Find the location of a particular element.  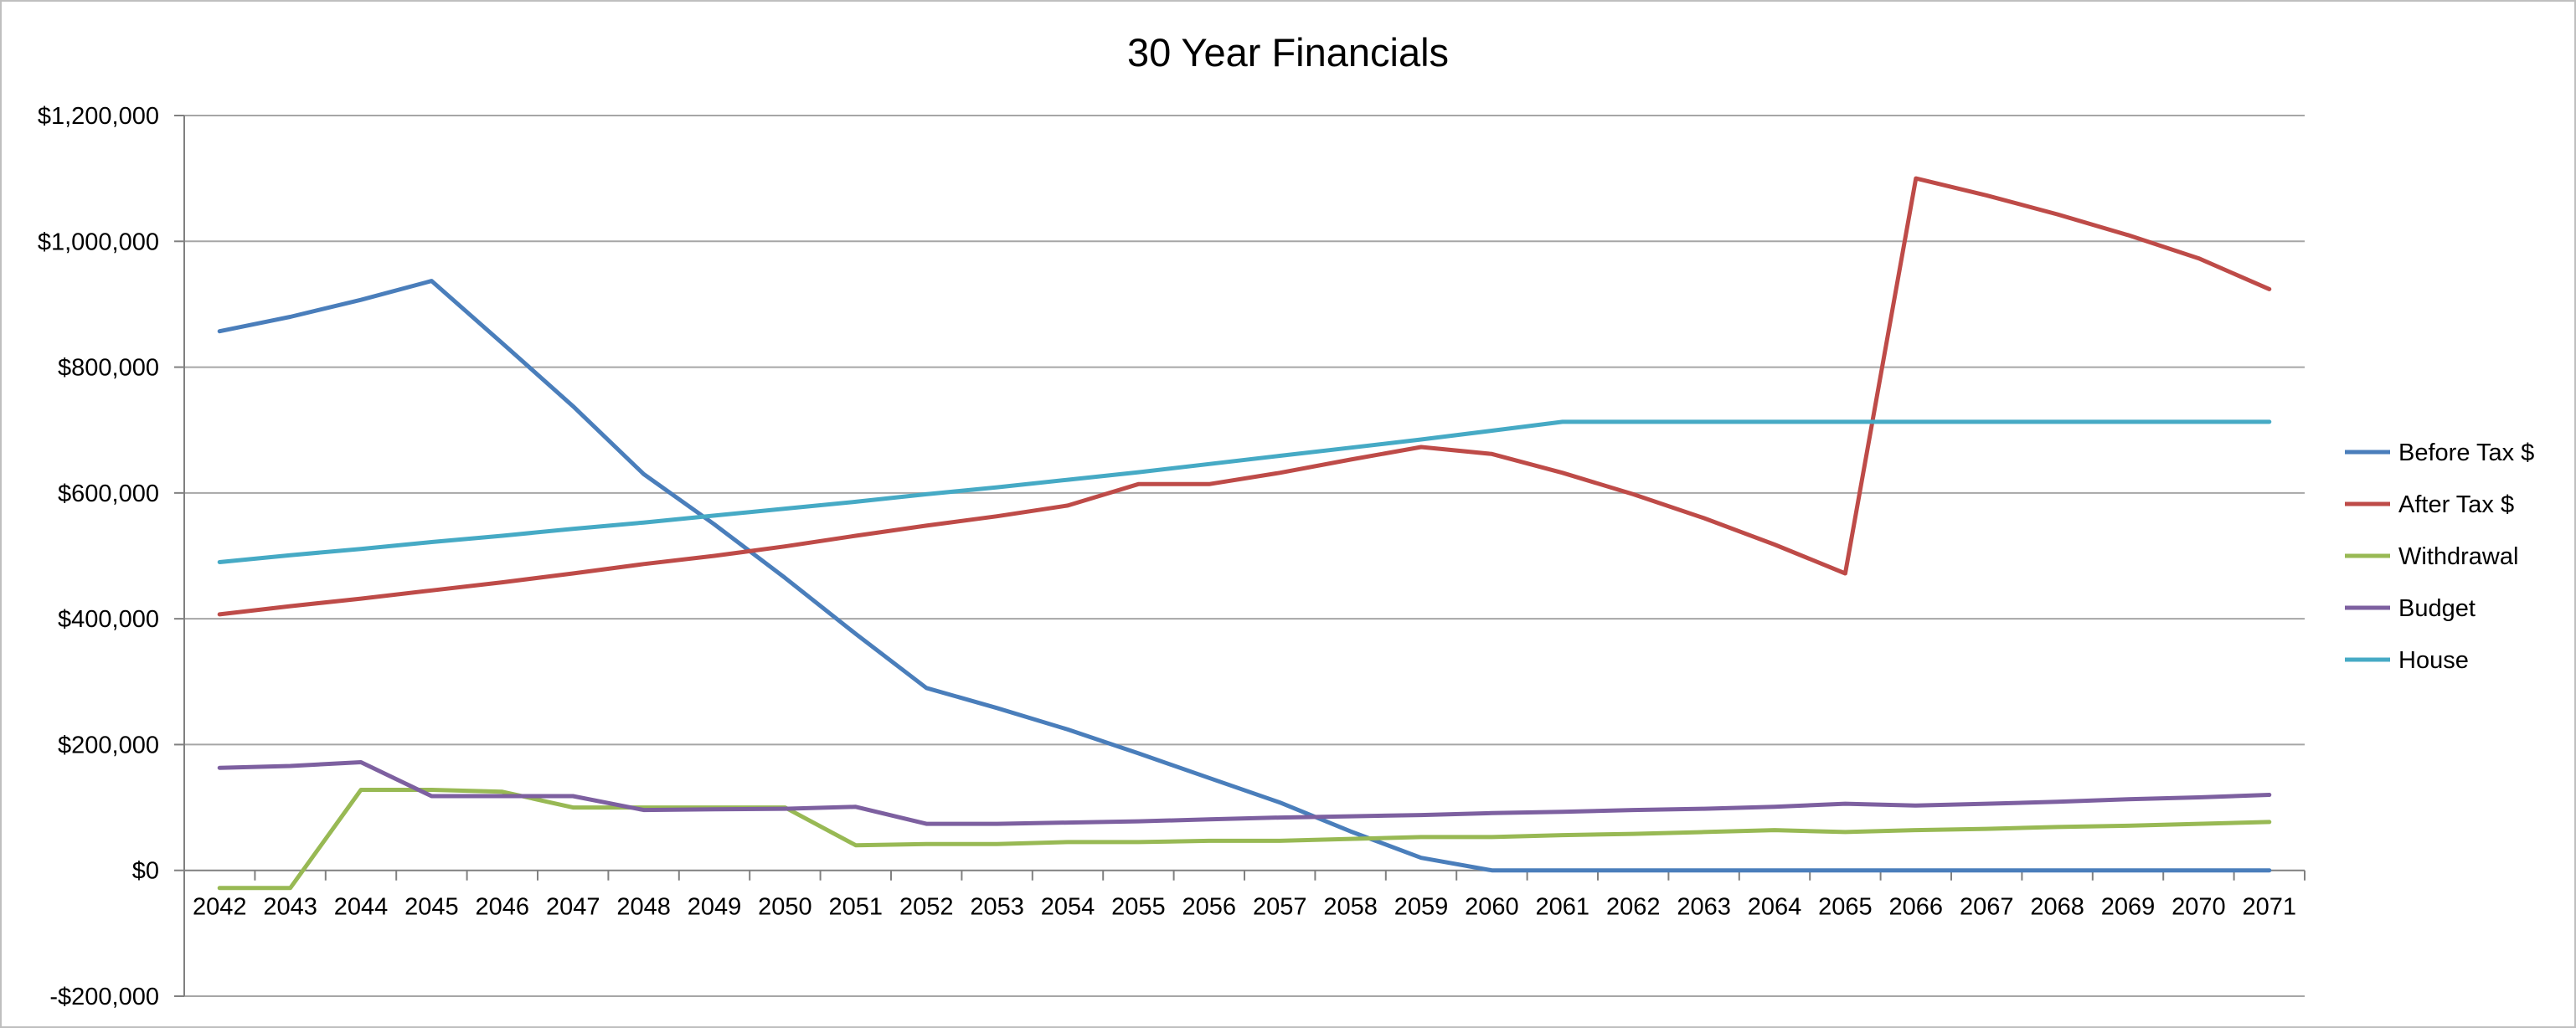

x-tick-label: 2054 is located at coordinates (1068, 908).